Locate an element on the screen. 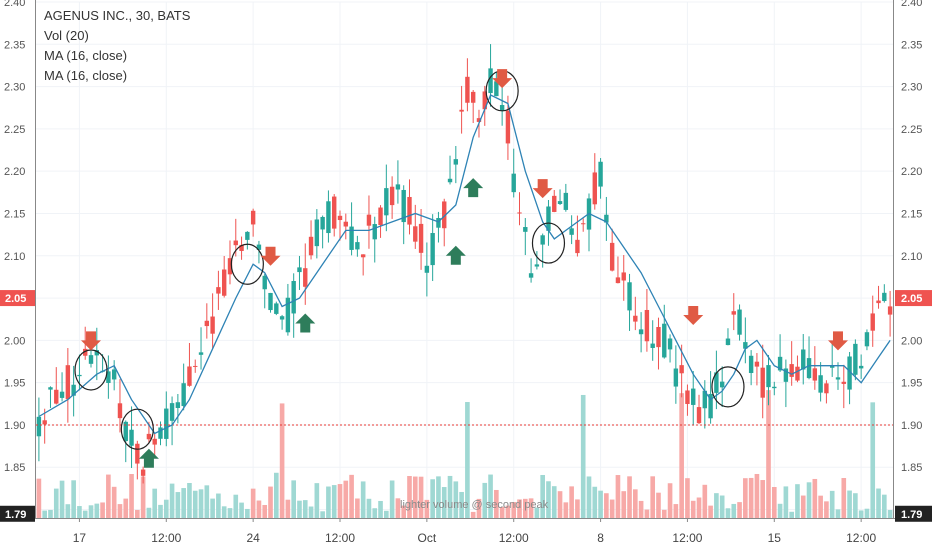 This screenshot has height=555, width=932. low-price-tag-text-left: 1.79 is located at coordinates (15, 515).